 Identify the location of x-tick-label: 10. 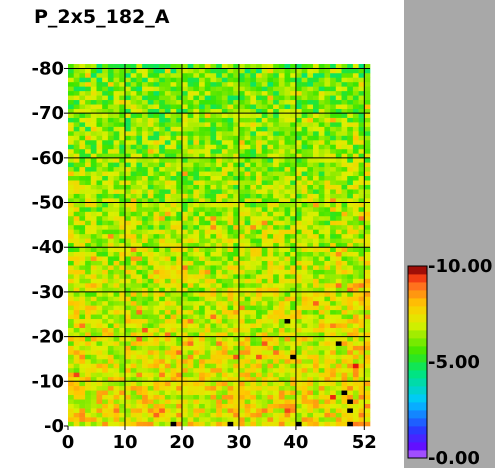
(124, 442).